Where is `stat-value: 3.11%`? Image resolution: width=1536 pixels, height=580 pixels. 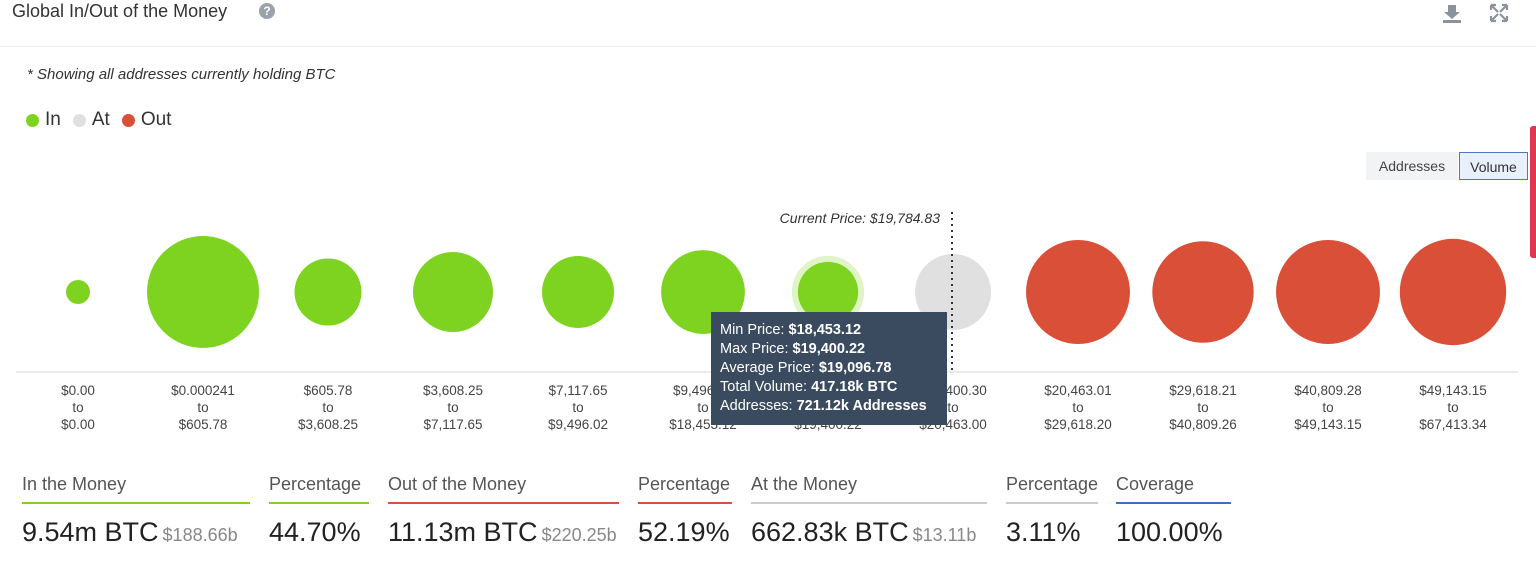
stat-value: 3.11% is located at coordinates (1043, 532).